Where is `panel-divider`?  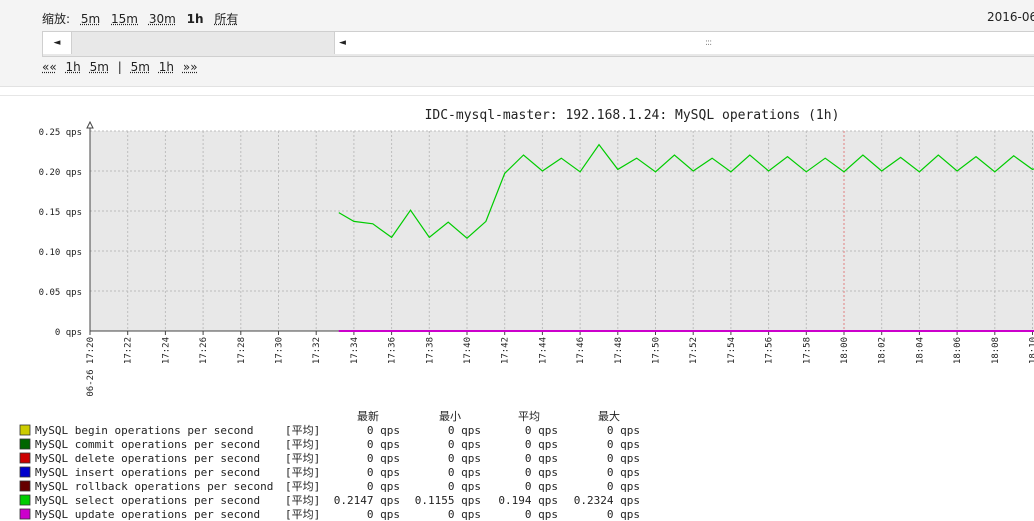
panel-divider is located at coordinates (517, 95).